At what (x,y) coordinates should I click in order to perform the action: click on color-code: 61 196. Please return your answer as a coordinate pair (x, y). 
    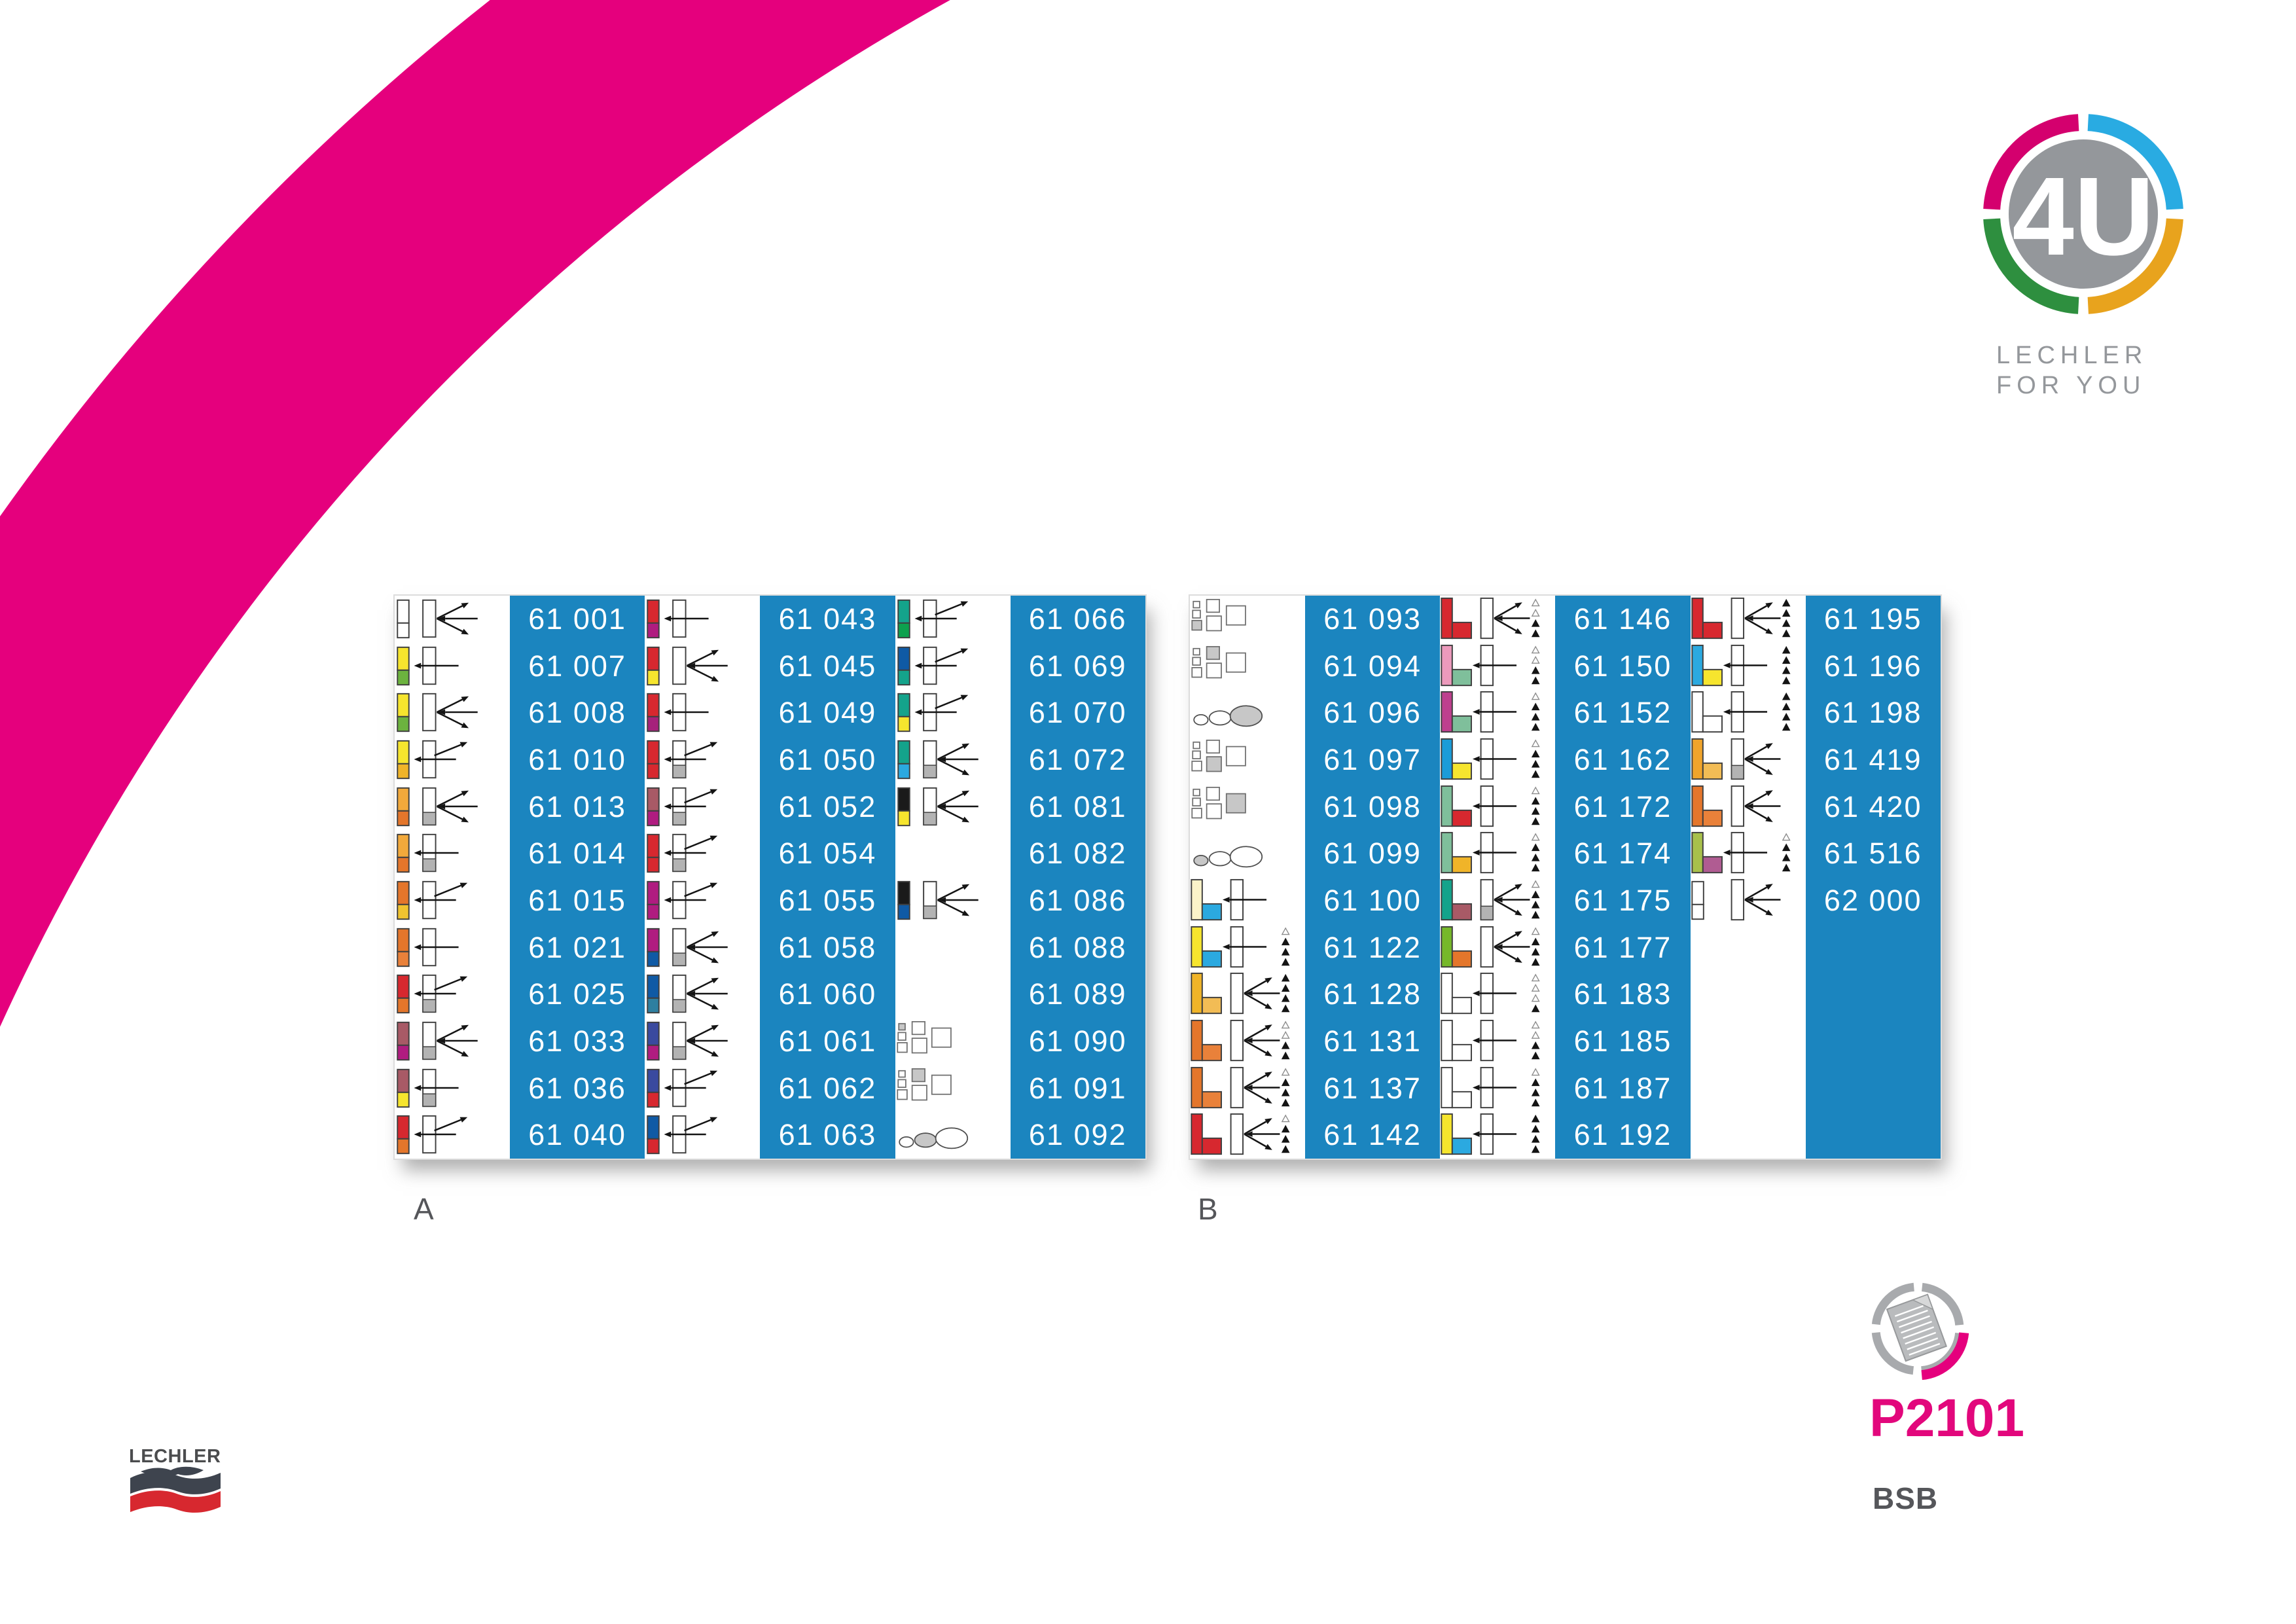
    Looking at the image, I should click on (1872, 666).